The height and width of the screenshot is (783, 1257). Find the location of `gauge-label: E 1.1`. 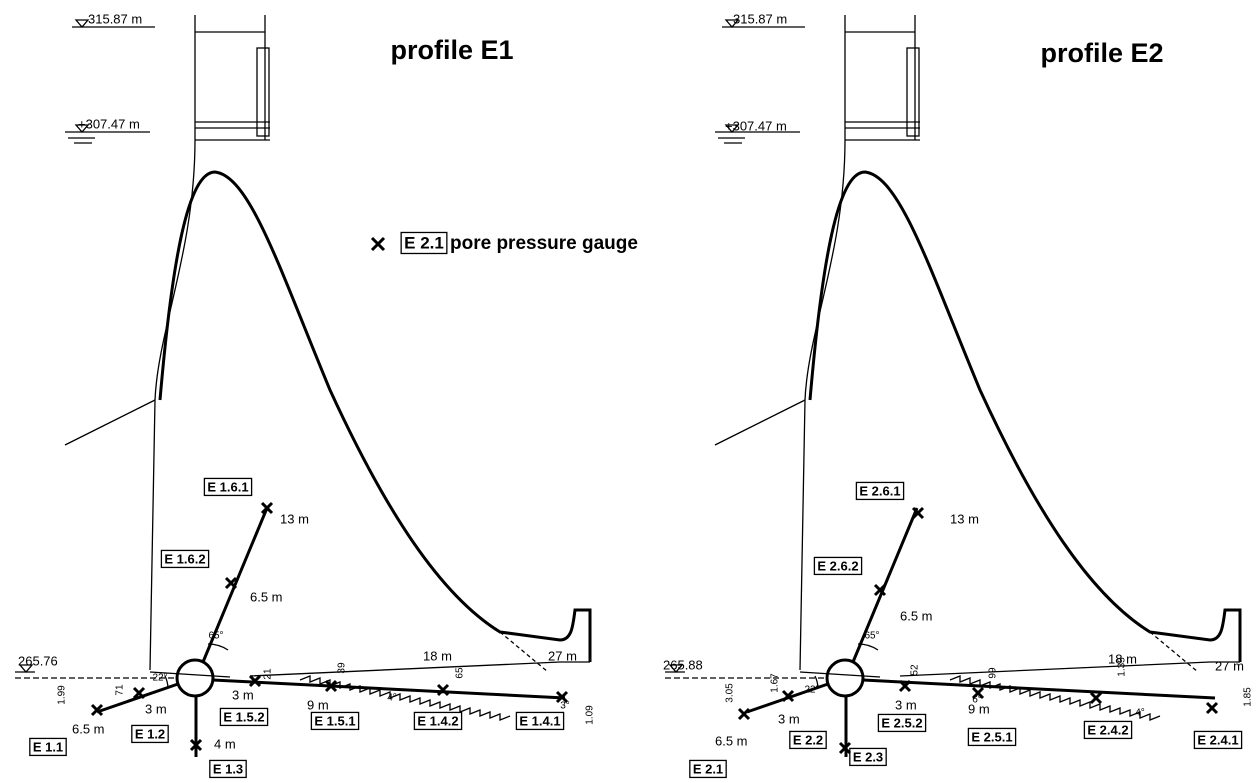

gauge-label: E 1.1 is located at coordinates (48, 746).